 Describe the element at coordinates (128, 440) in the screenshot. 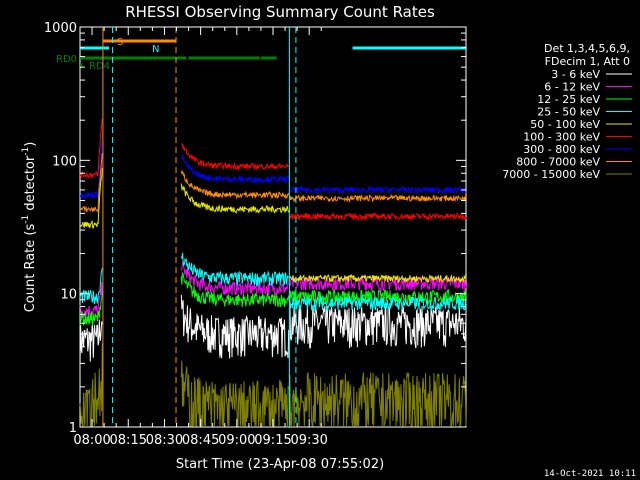

I see `x-tick-label: 08:15` at that location.